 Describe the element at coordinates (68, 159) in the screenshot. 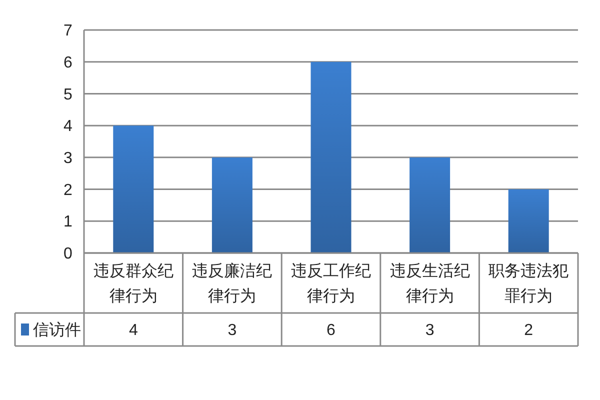

I see `y-tick-label: 3` at that location.